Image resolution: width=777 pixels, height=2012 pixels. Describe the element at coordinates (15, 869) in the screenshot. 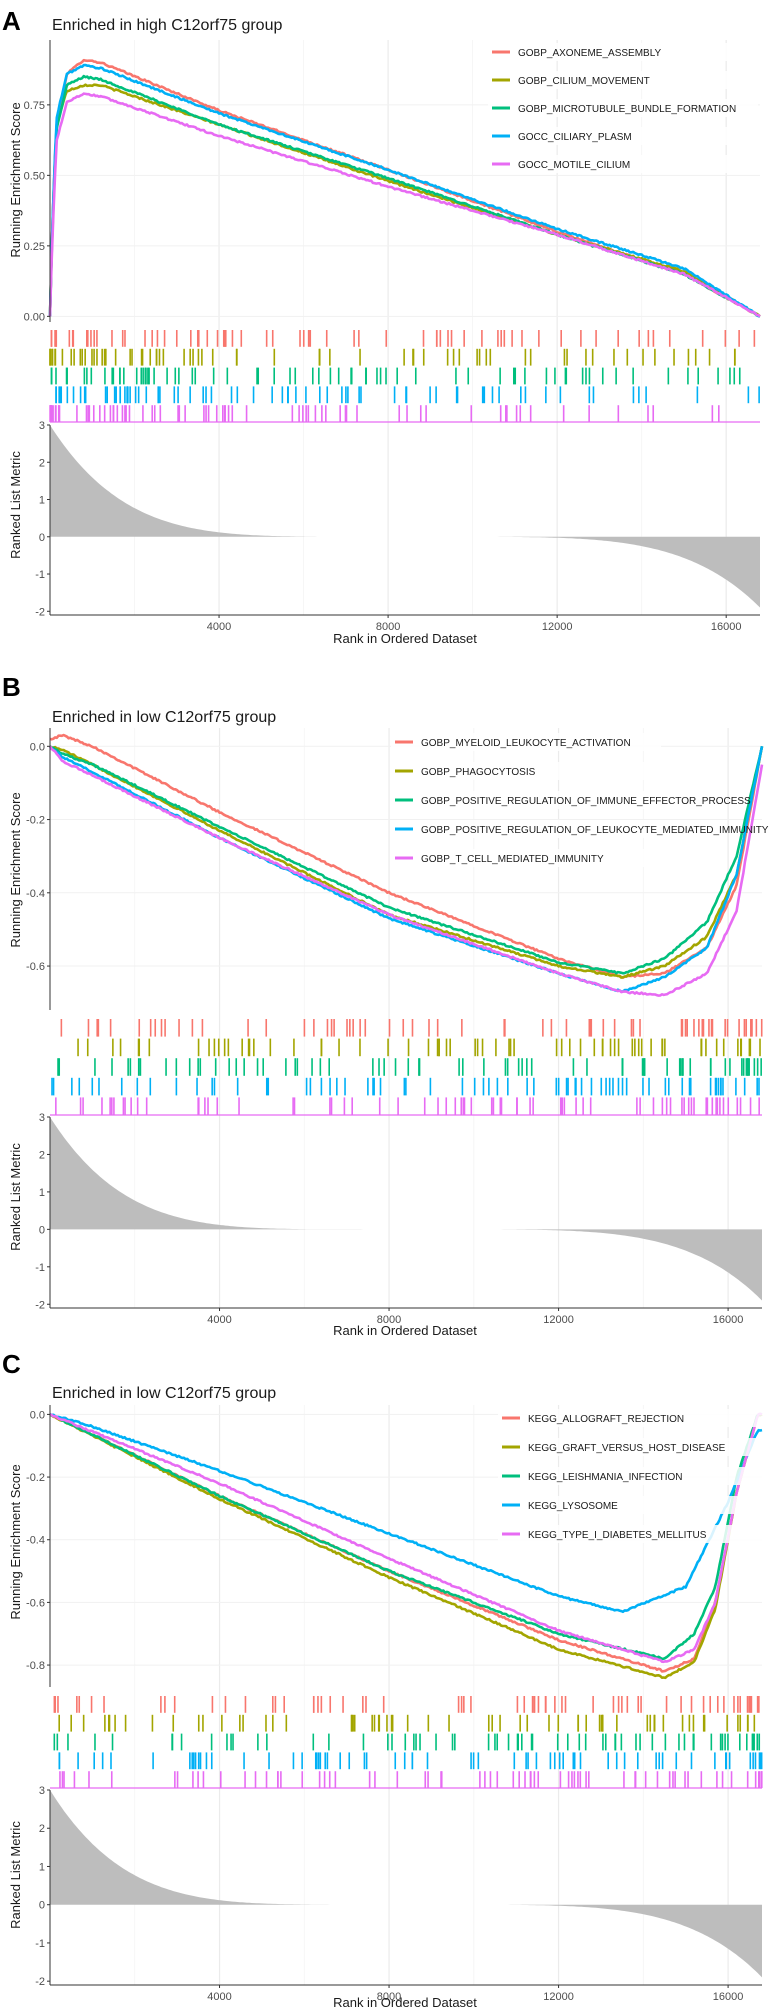

I see `panel-b-y-axis-label: Running Enrichment Score` at that location.